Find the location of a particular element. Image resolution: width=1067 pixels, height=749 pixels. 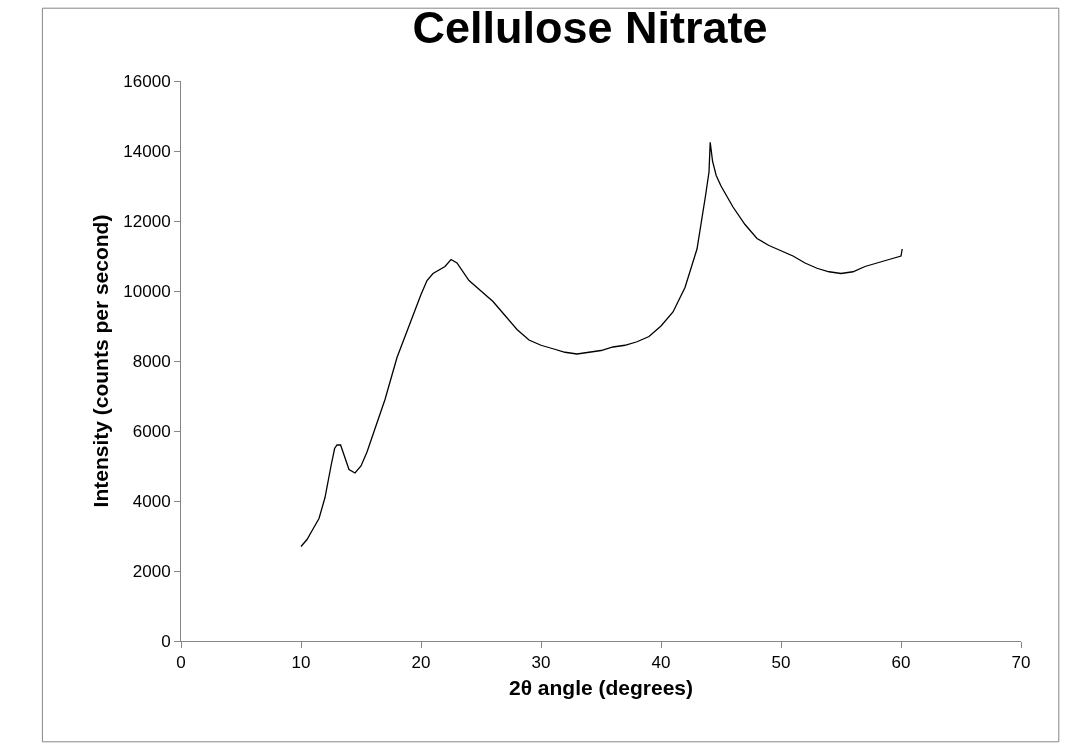

x-tick-label: 0 is located at coordinates (181, 663).